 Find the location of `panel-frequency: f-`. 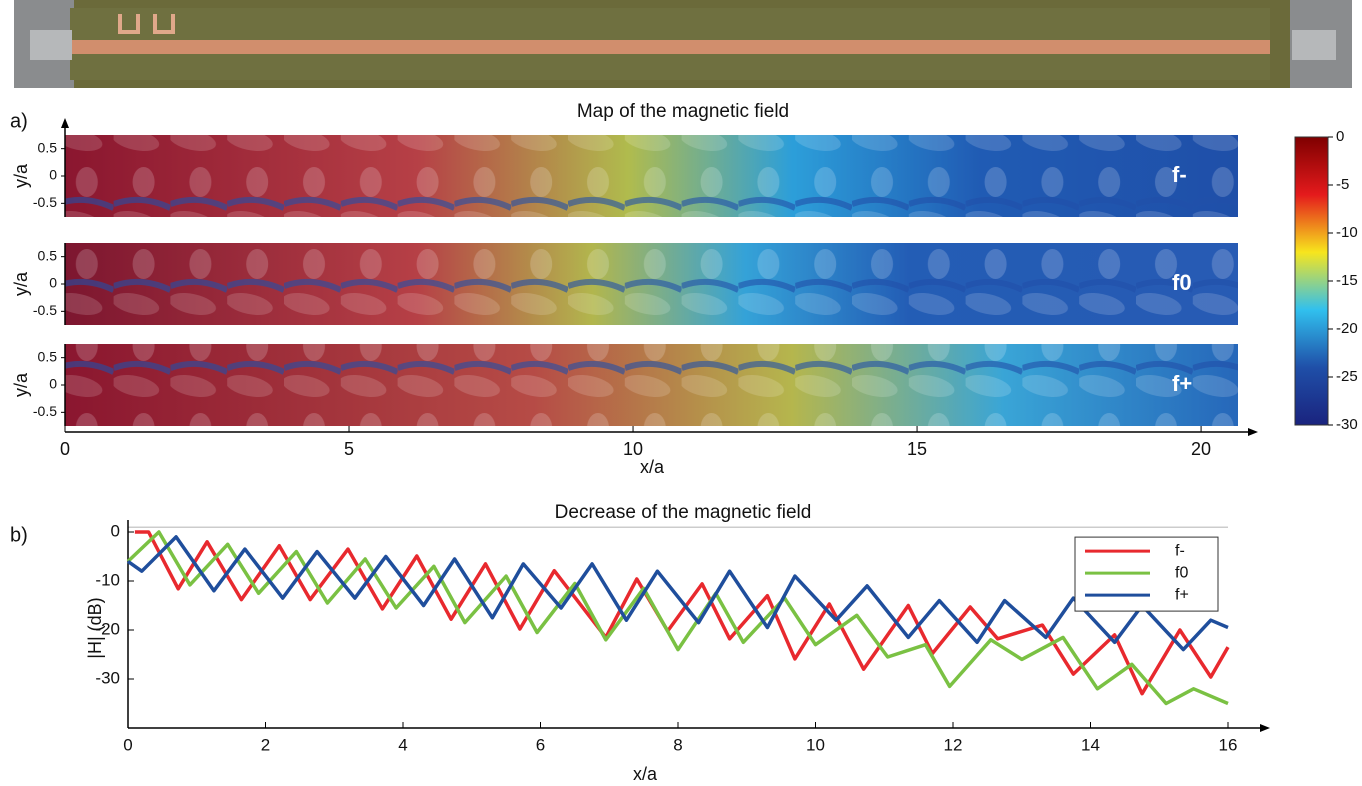

panel-frequency: f- is located at coordinates (1179, 174).